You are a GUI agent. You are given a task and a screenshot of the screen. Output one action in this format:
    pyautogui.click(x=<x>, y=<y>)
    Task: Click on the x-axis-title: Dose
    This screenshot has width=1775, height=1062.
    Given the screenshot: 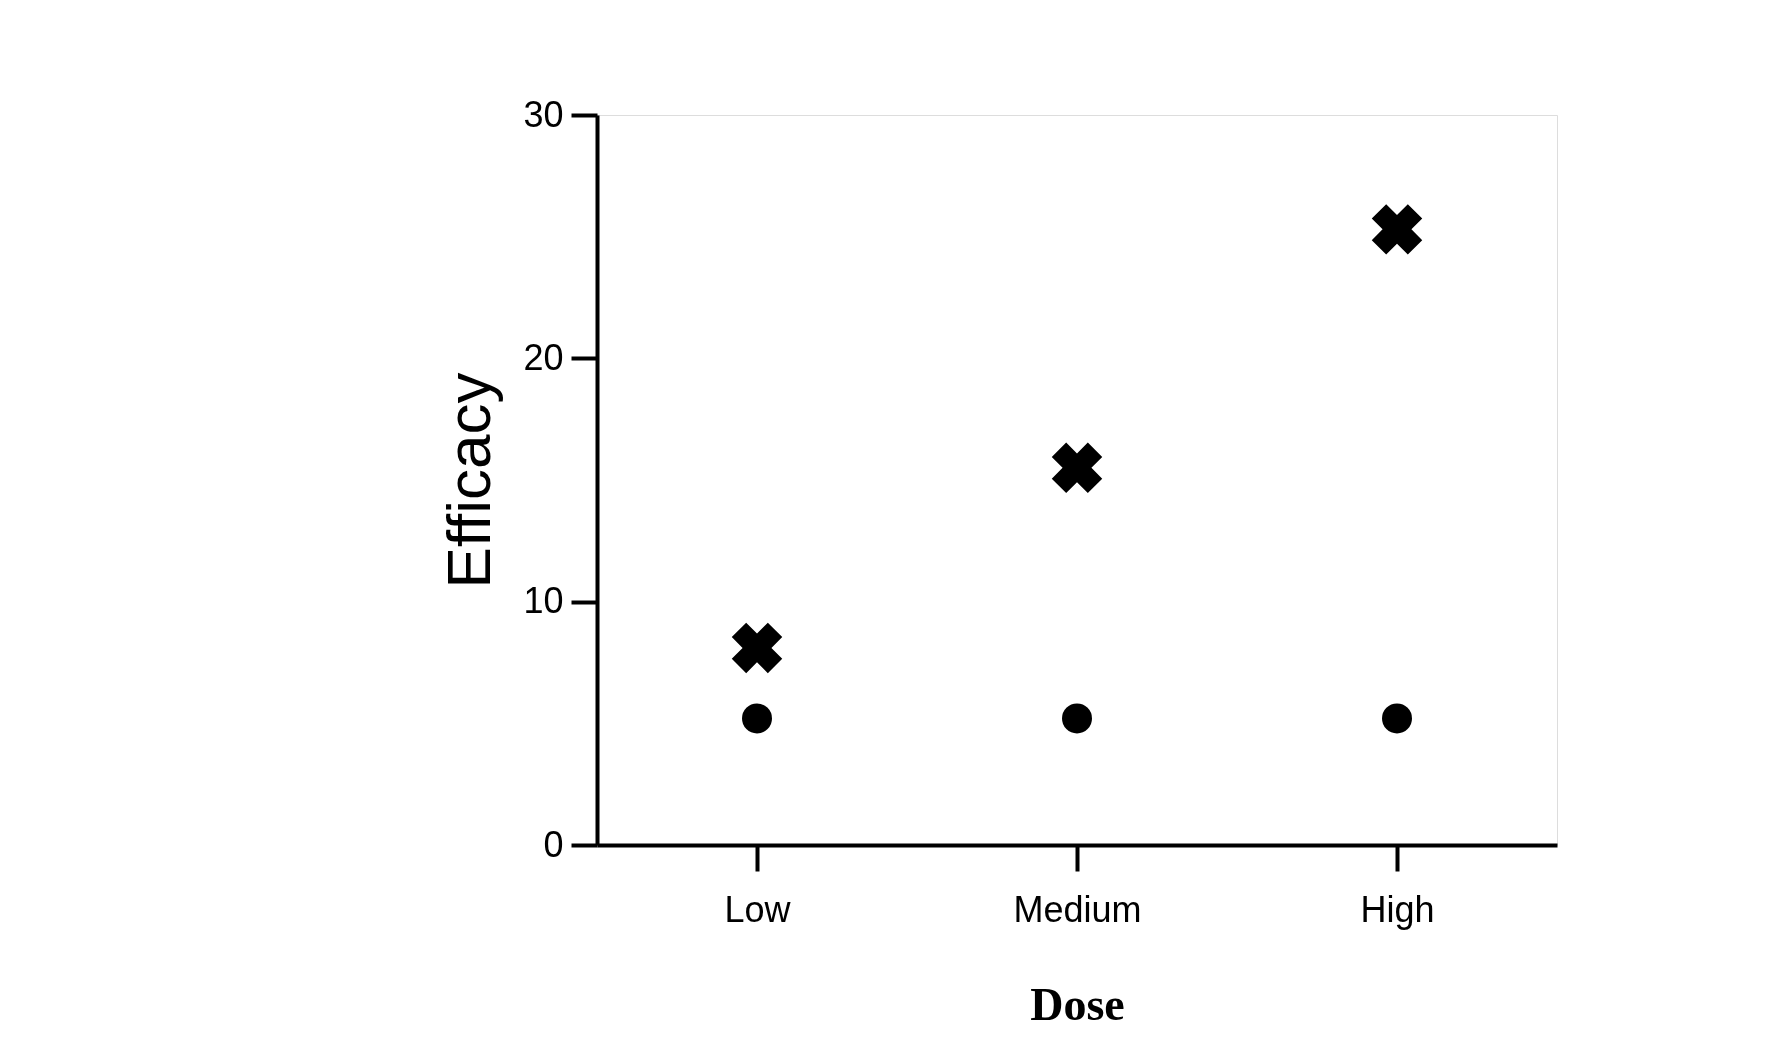 What is the action you would take?
    pyautogui.click(x=1077, y=1004)
    